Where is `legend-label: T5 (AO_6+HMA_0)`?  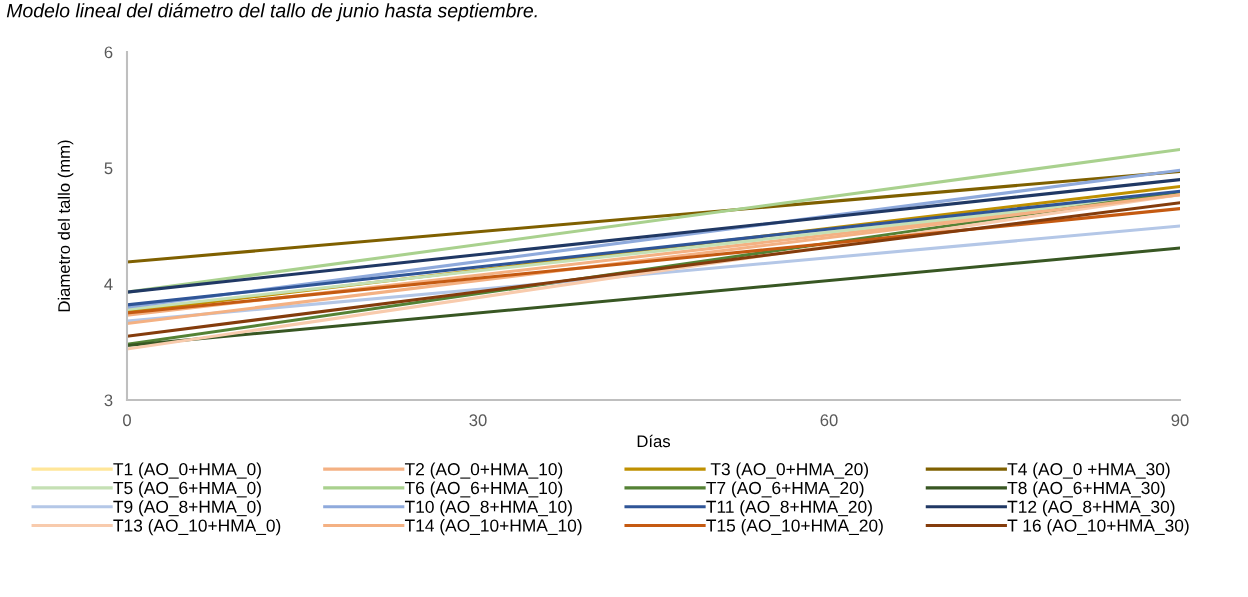 legend-label: T5 (AO_6+HMA_0) is located at coordinates (187, 489).